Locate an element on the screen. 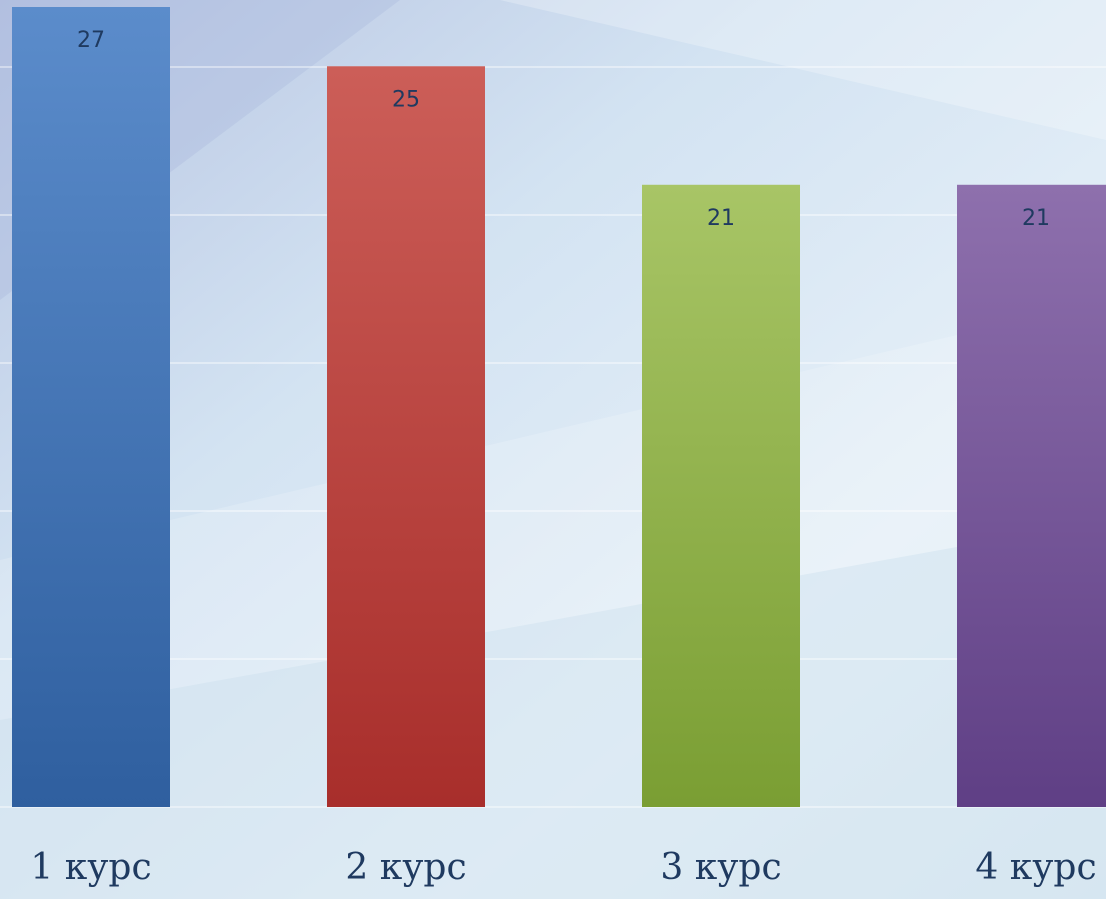 The image size is (1106, 899). category-label-4: 4 курс is located at coordinates (1035, 867).